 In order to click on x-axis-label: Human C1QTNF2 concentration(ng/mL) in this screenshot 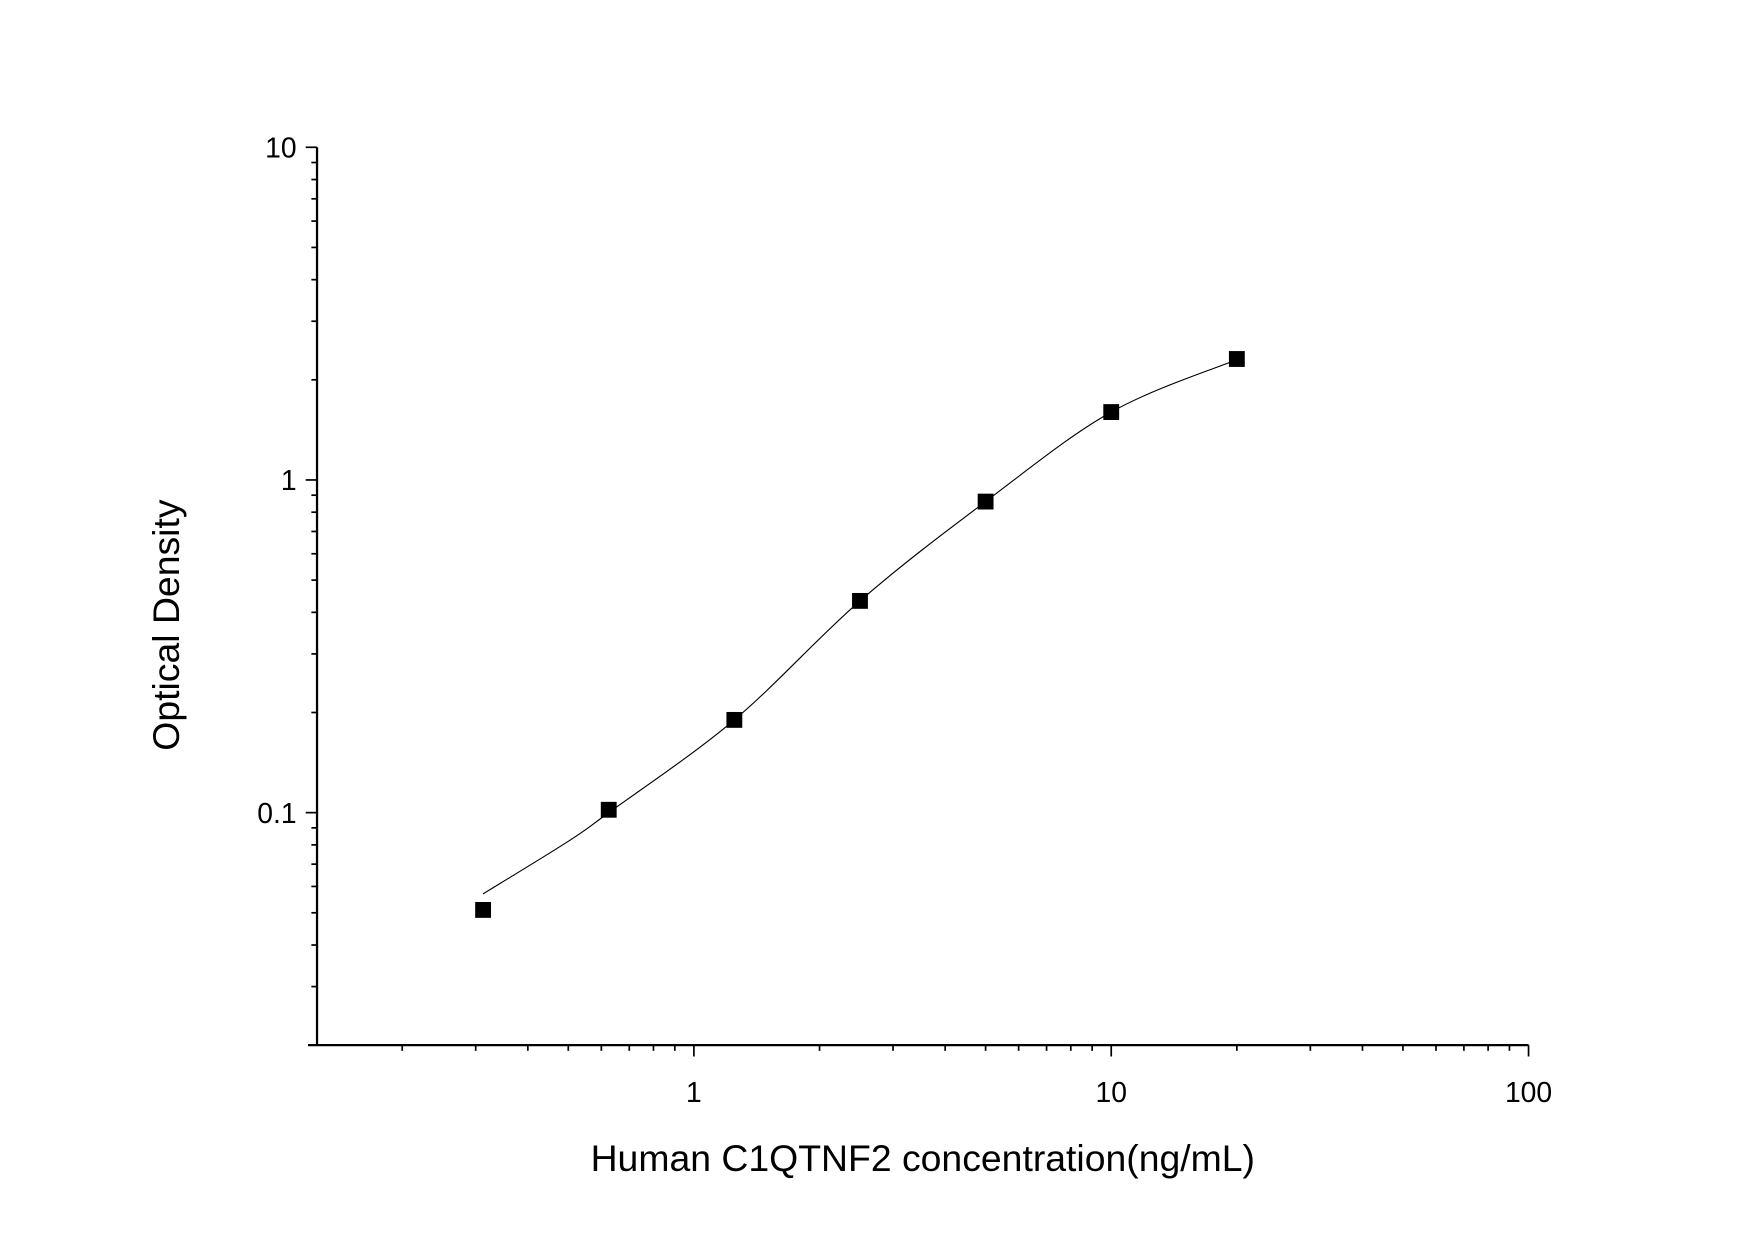, I will do `click(923, 1158)`.